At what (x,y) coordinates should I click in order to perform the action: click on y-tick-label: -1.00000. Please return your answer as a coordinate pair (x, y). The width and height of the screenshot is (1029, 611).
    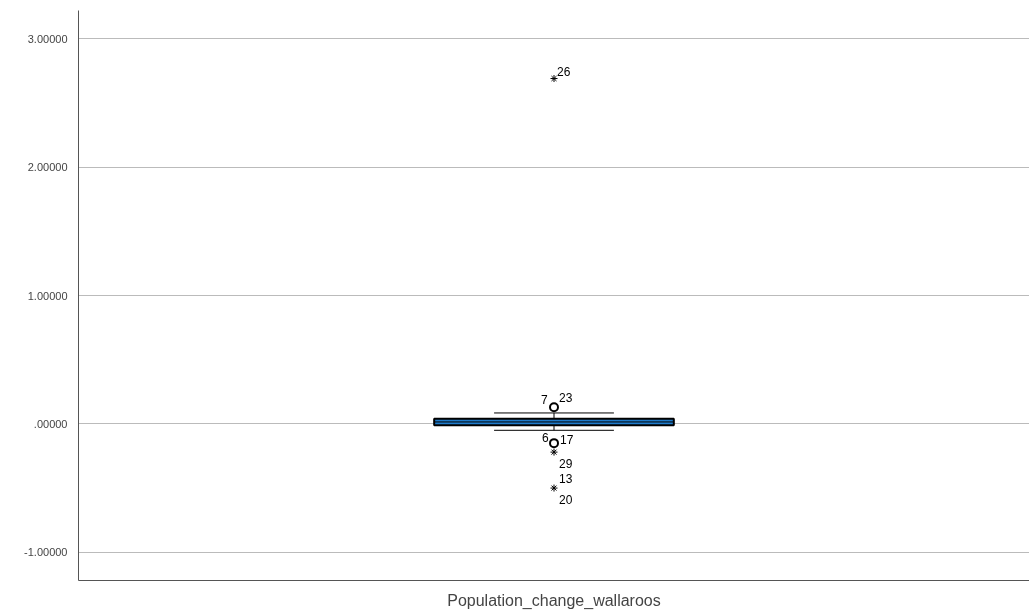
    Looking at the image, I should click on (46, 552).